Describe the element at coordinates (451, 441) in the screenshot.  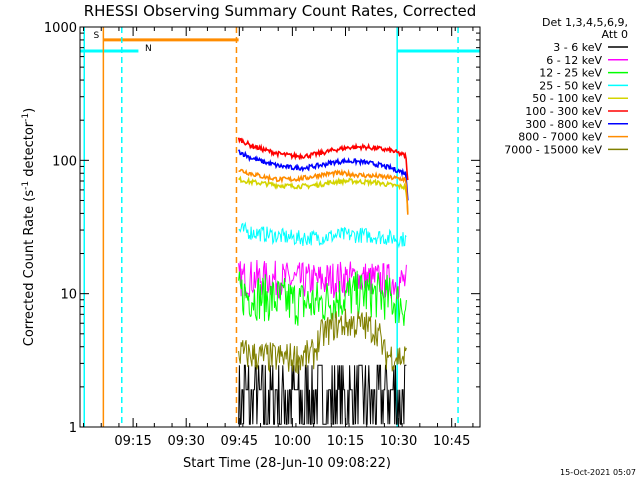
I see `x-tick-label: 10:45` at that location.